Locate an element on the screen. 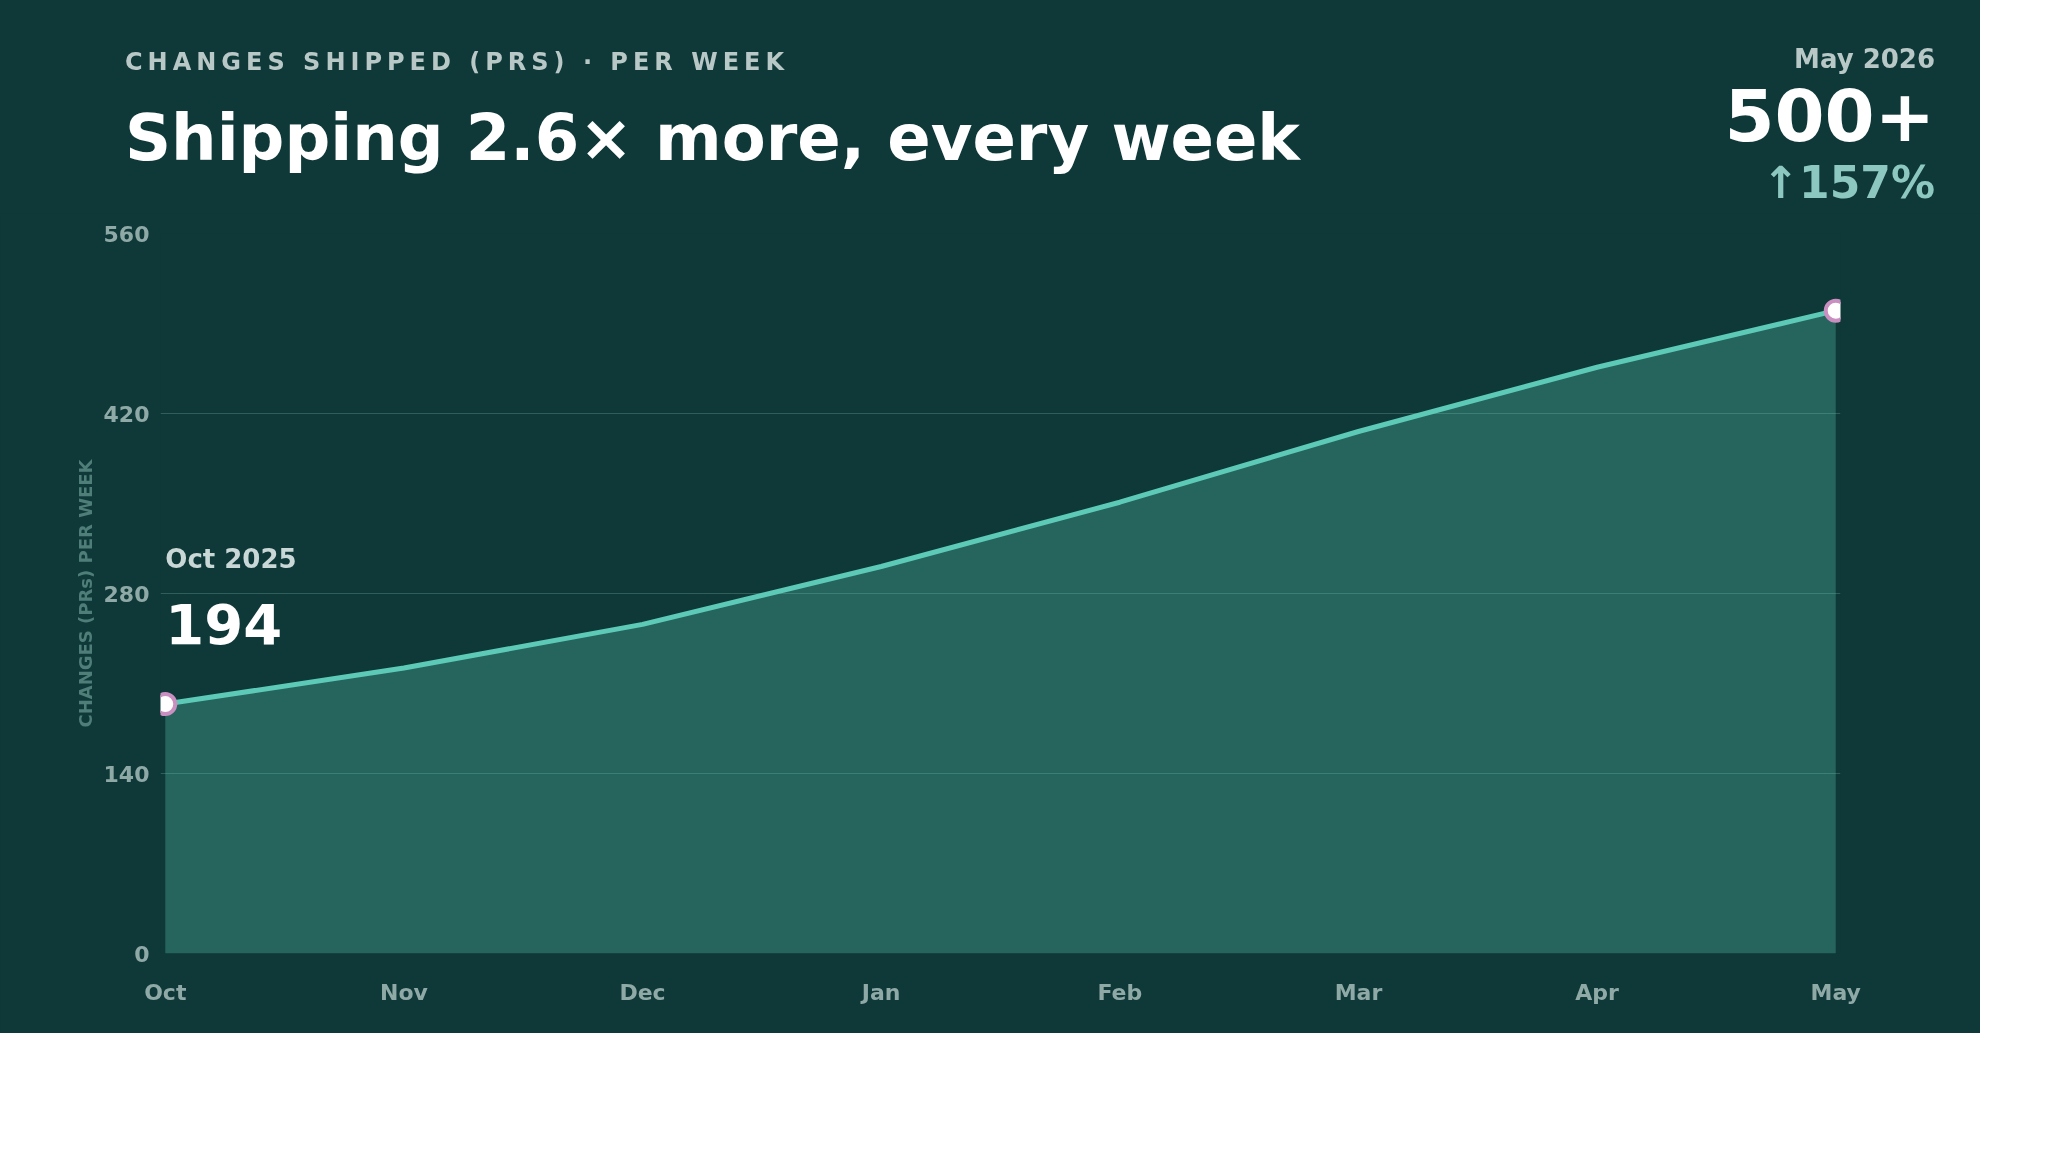  x-tick-label: Feb is located at coordinates (1120, 992).